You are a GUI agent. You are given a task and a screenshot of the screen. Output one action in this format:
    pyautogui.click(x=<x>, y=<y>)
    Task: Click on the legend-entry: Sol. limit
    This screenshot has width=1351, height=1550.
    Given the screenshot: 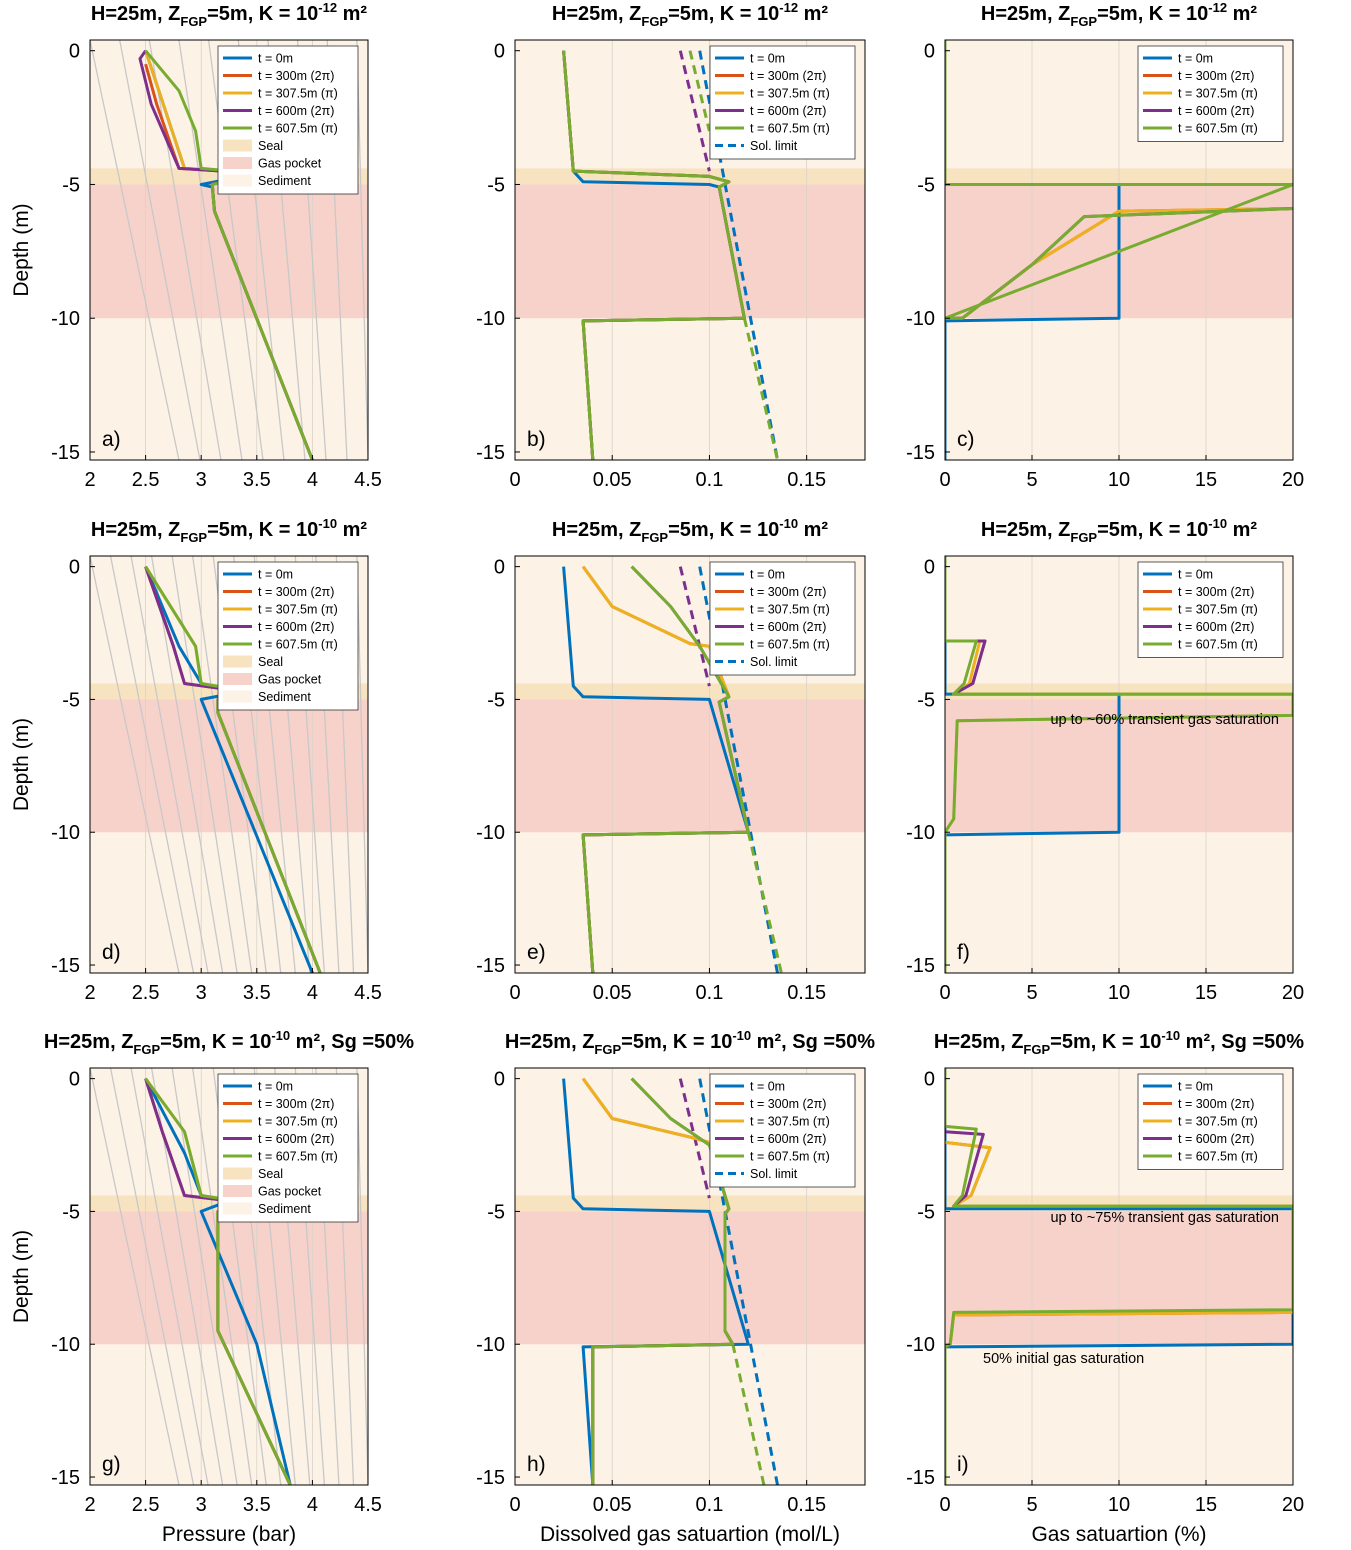 What is the action you would take?
    pyautogui.click(x=774, y=1174)
    